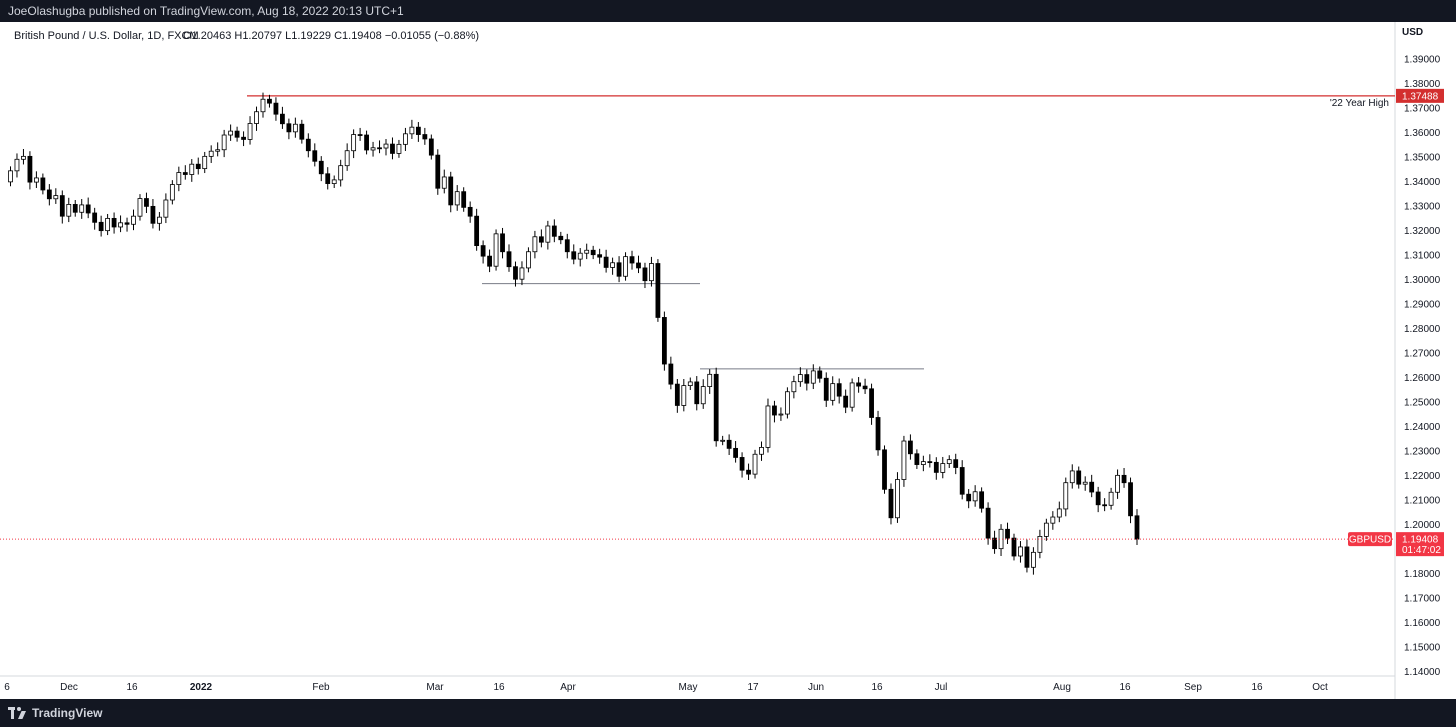 This screenshot has width=1456, height=727. I want to click on y-tick-label: 1.31000, so click(1422, 255).